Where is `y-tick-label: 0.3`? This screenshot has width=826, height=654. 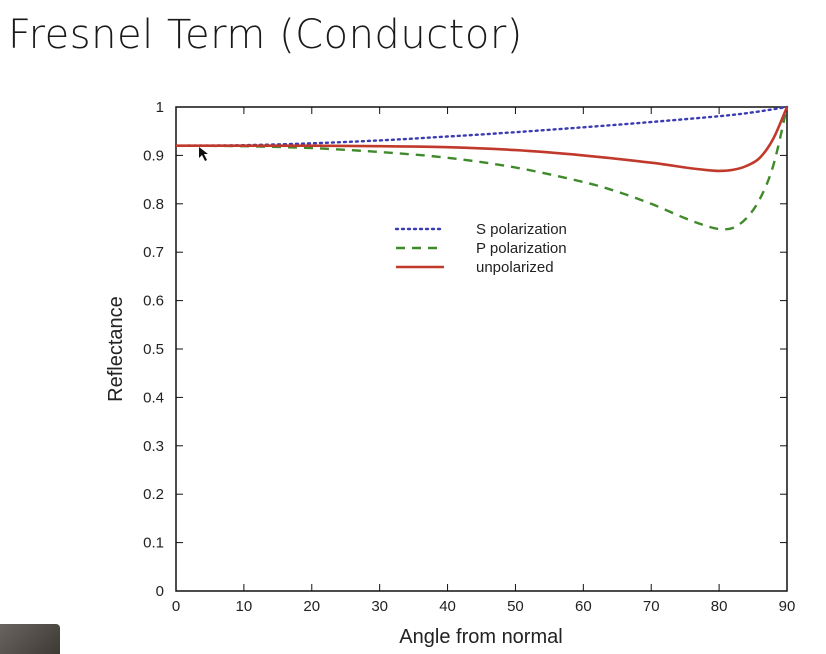
y-tick-label: 0.3 is located at coordinates (153, 446).